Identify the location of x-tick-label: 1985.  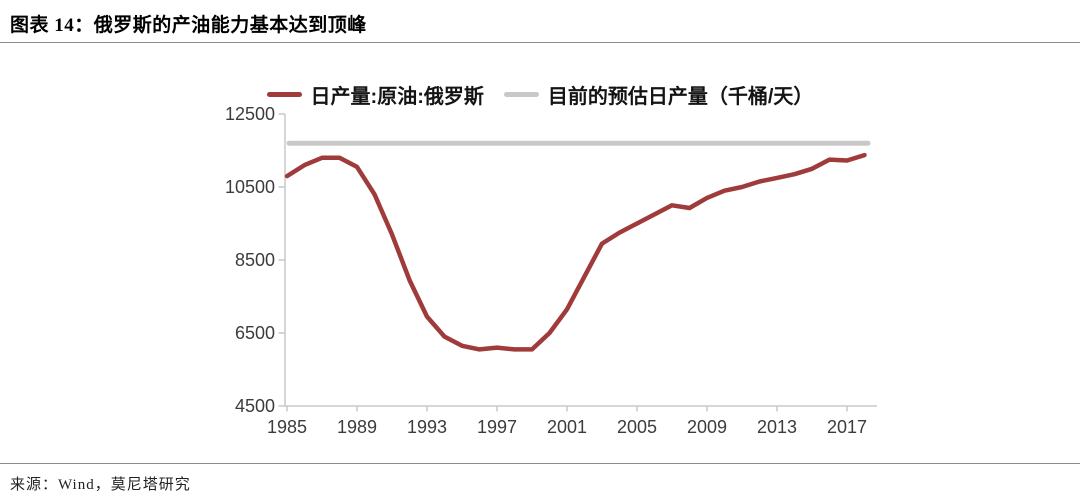
(287, 427).